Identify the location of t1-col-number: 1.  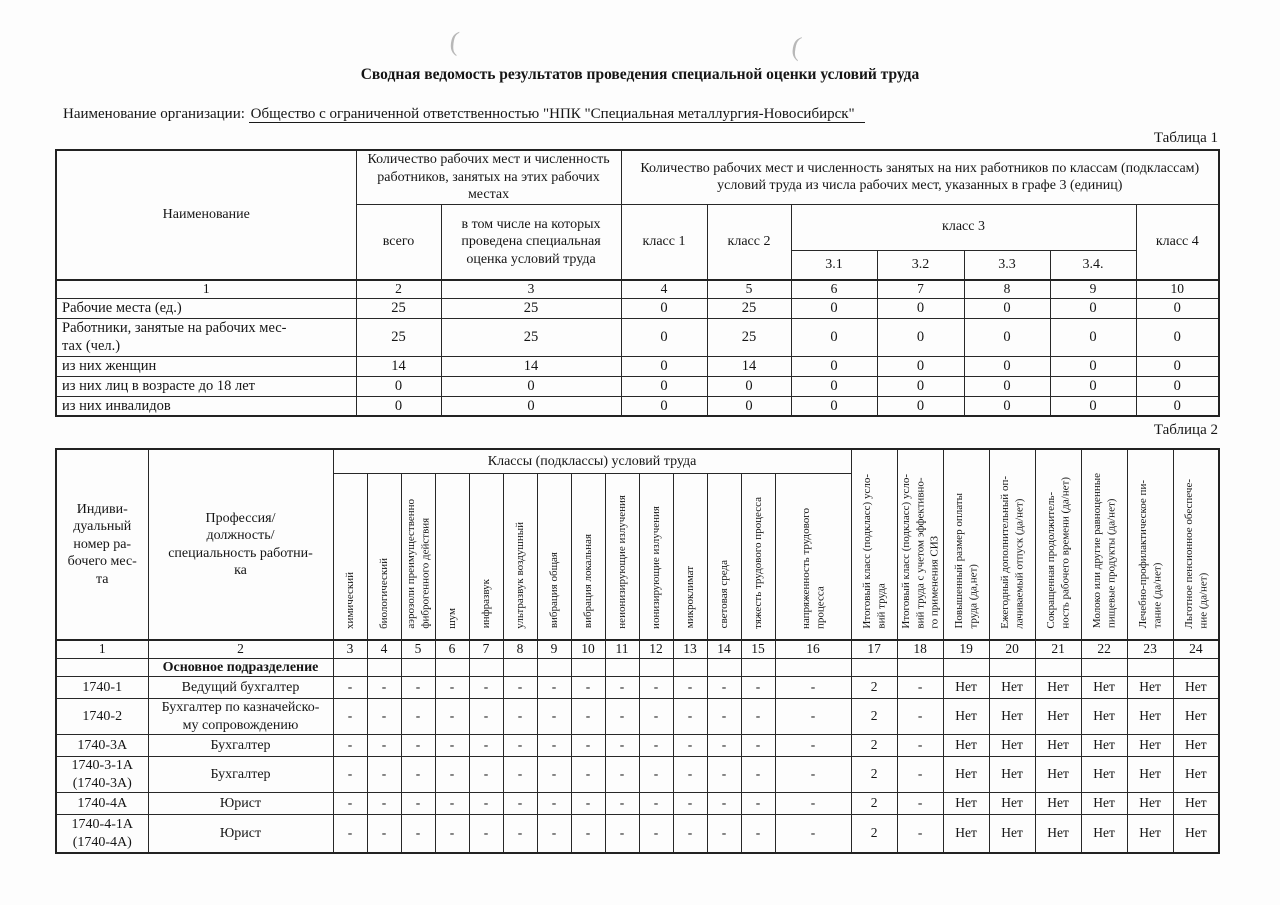
(206, 288).